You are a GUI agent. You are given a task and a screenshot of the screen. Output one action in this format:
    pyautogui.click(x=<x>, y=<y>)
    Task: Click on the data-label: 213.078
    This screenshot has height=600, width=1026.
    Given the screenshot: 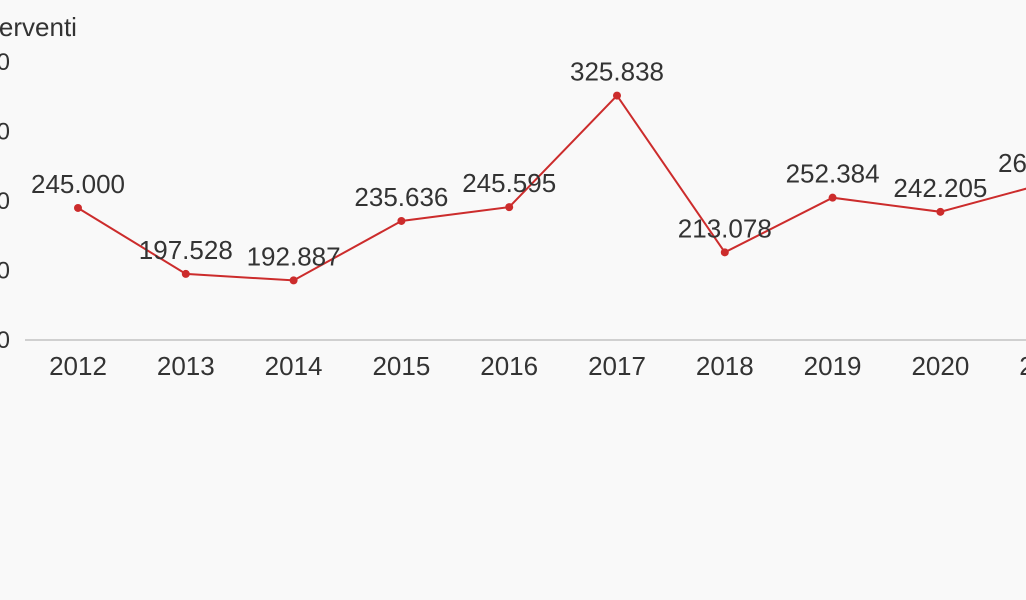 What is the action you would take?
    pyautogui.click(x=725, y=228)
    